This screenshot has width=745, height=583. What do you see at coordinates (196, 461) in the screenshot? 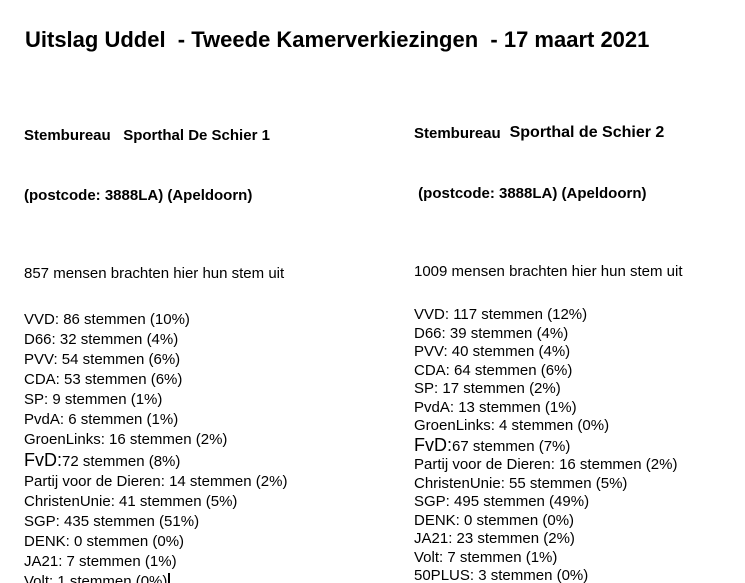
I see `result-line: FvD:72 stemmen (8%)` at bounding box center [196, 461].